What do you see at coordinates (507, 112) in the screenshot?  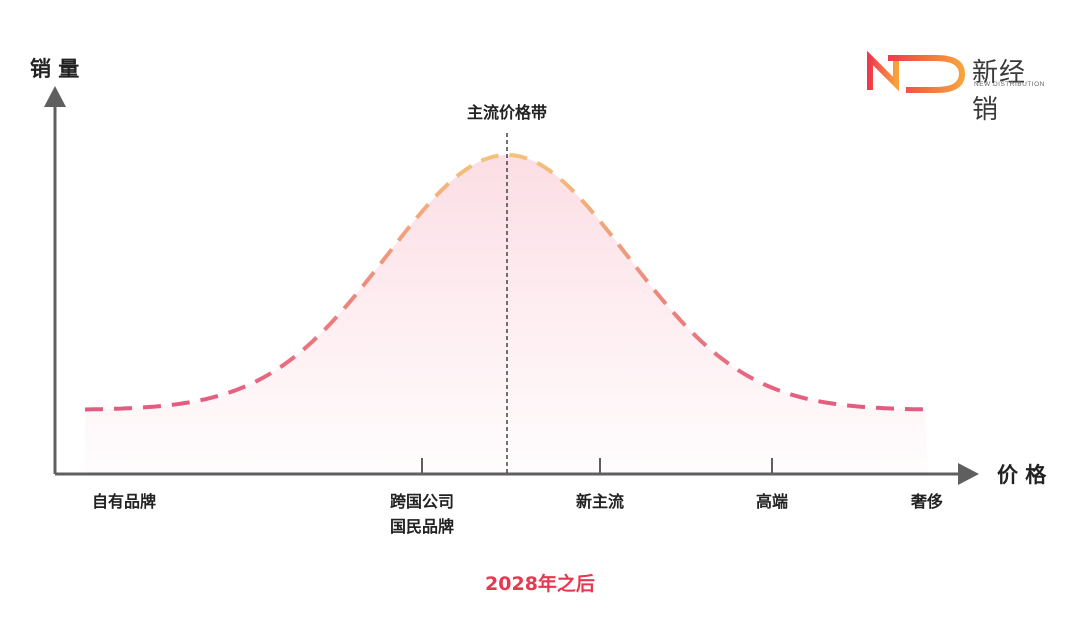 I see `peak-label: 主流价格带` at bounding box center [507, 112].